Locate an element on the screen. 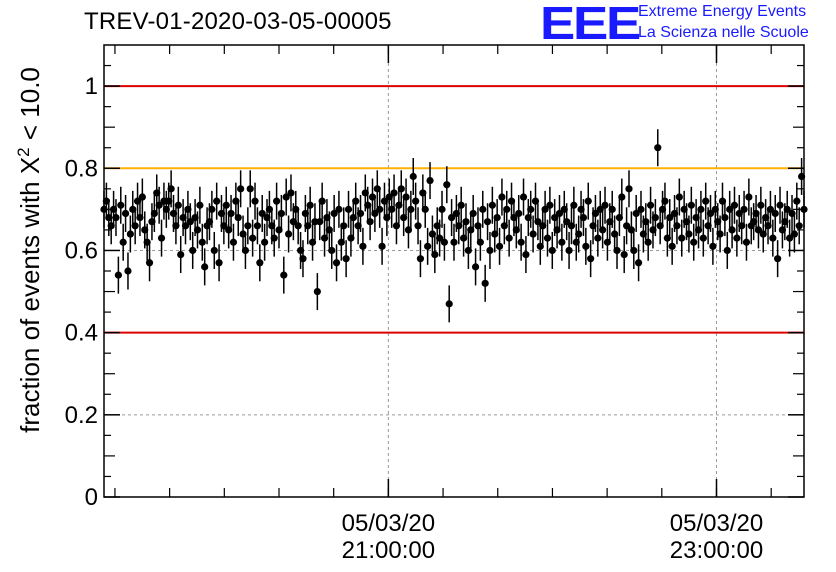  x-tick-date-label: 05/03/20 is located at coordinates (388, 523).